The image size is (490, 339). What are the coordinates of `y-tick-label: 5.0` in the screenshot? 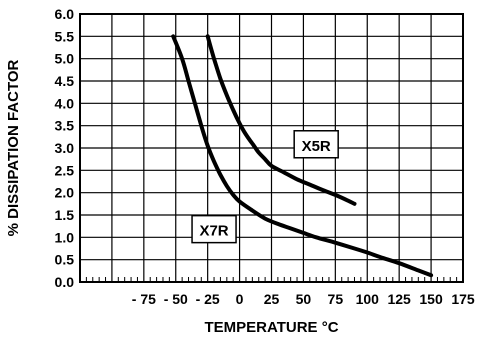 It's located at (65, 59).